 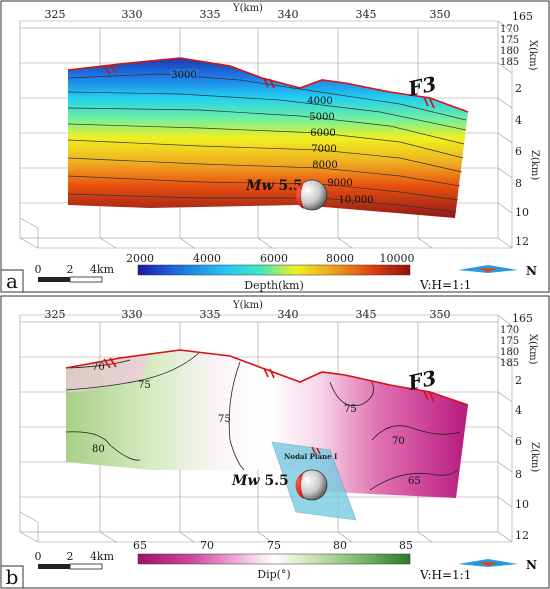 What do you see at coordinates (274, 258) in the screenshot?
I see `colorbar-tick: 6000` at bounding box center [274, 258].